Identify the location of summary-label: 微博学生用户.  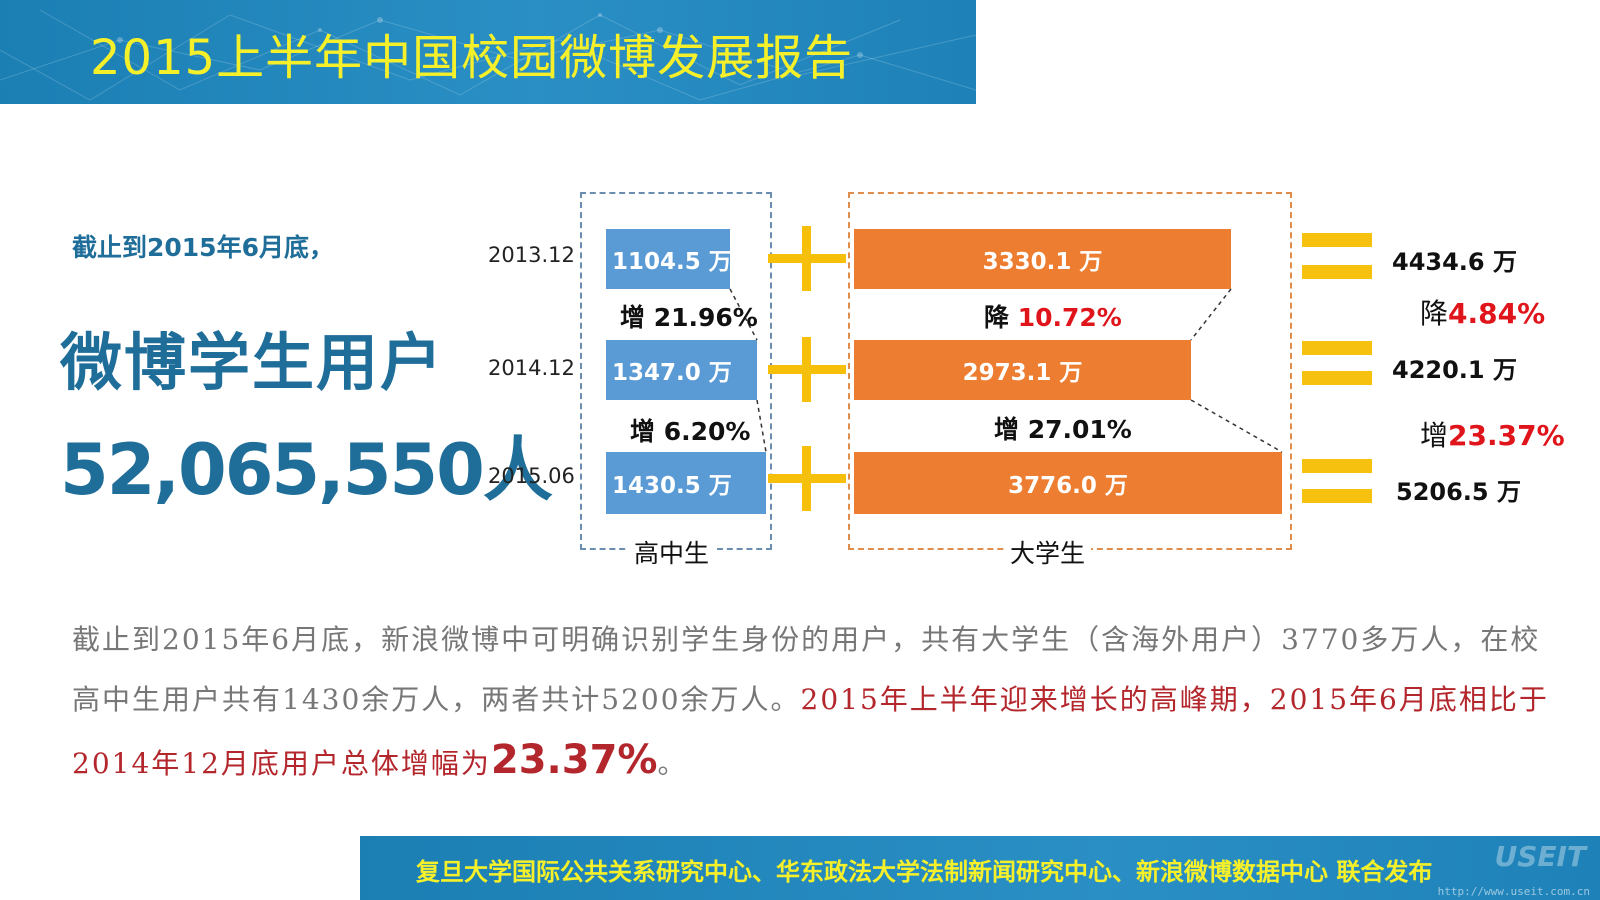
(252, 362).